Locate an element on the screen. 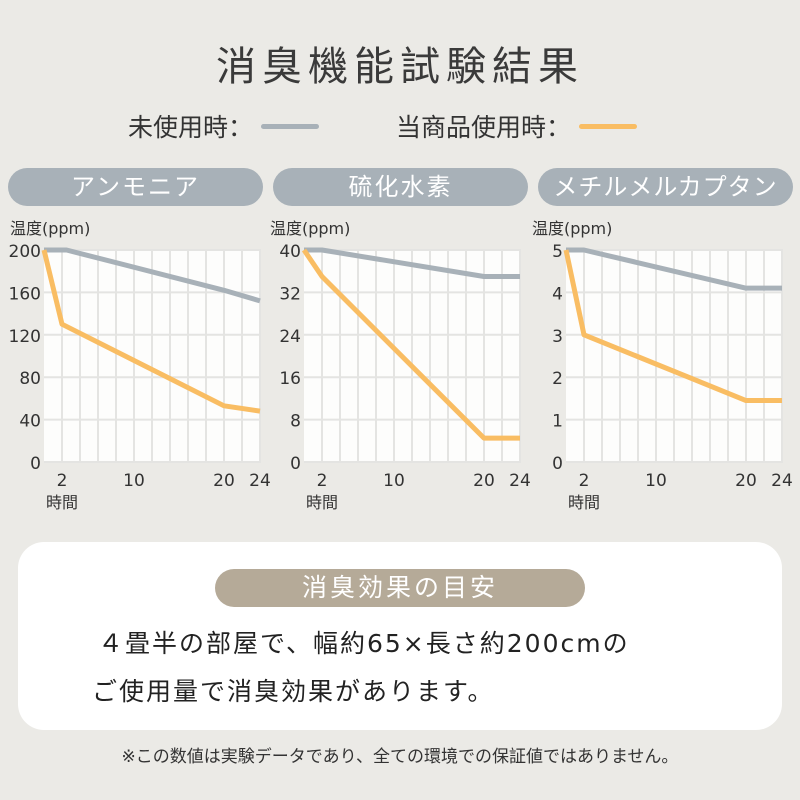  legend-label: 当商品使用時： is located at coordinates (484, 127).